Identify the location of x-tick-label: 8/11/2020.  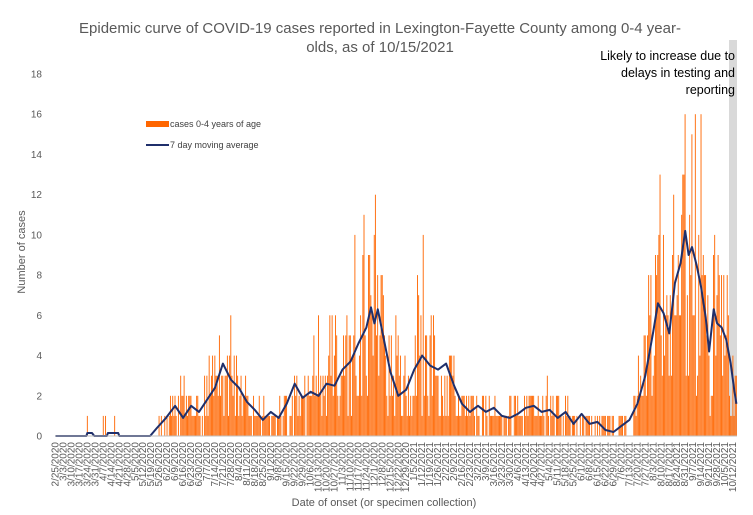
(247, 464).